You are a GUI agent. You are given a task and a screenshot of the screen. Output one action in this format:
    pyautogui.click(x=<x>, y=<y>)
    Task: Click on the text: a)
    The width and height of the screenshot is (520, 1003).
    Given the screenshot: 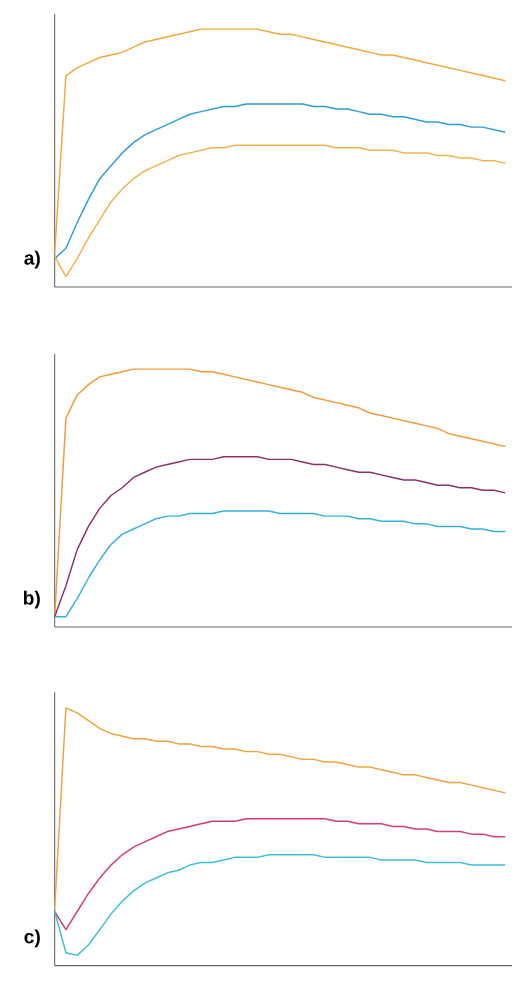 What is the action you would take?
    pyautogui.click(x=32, y=259)
    